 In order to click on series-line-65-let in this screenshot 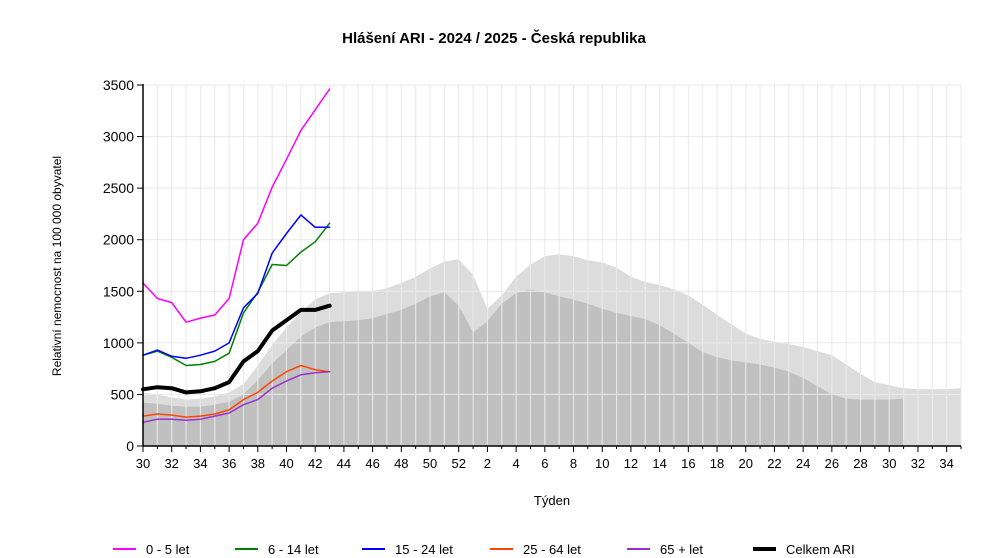, I will do `click(236, 397)`.